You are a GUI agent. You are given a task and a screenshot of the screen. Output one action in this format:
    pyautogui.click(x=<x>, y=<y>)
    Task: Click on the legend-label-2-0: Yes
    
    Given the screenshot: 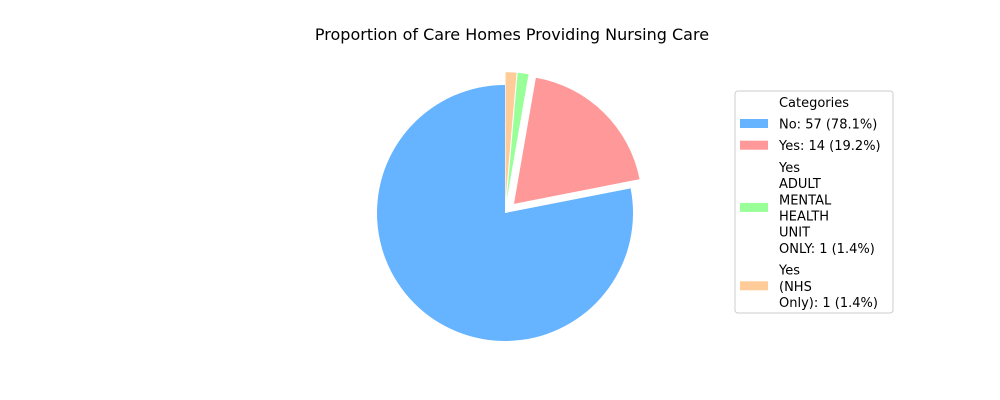 What is the action you would take?
    pyautogui.click(x=789, y=168)
    